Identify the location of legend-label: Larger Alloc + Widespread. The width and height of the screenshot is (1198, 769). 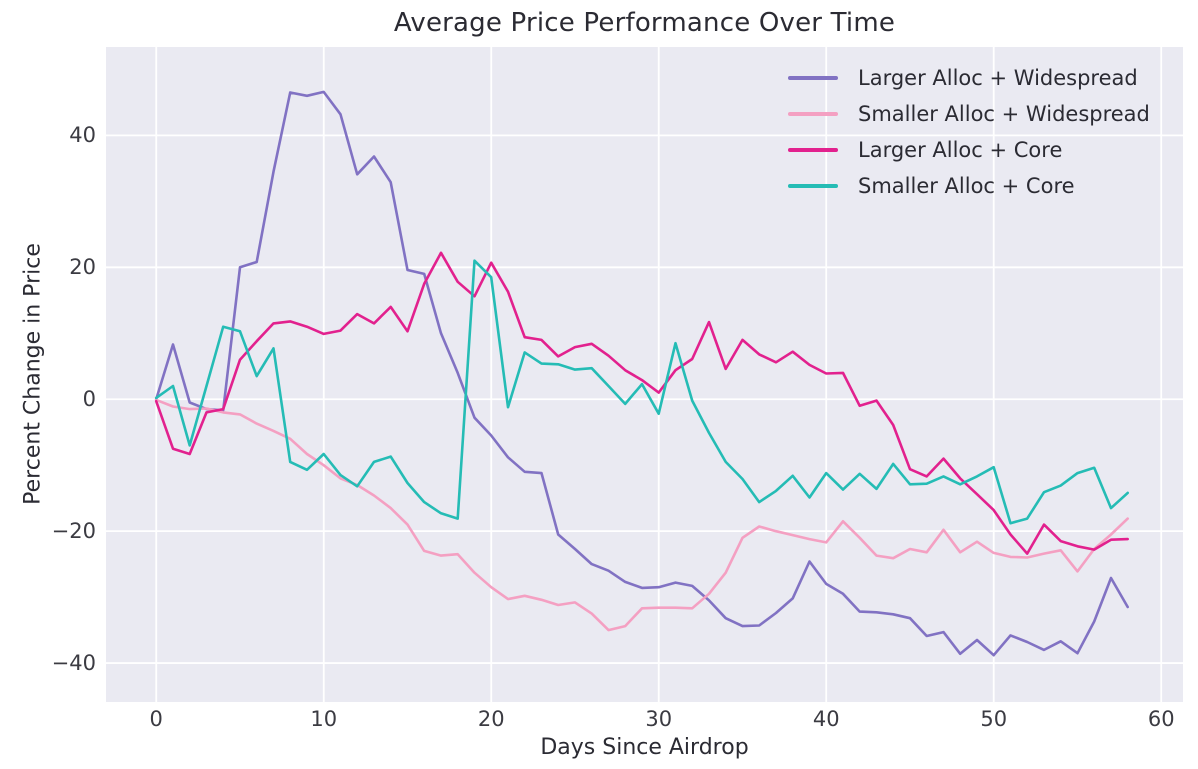
(998, 78).